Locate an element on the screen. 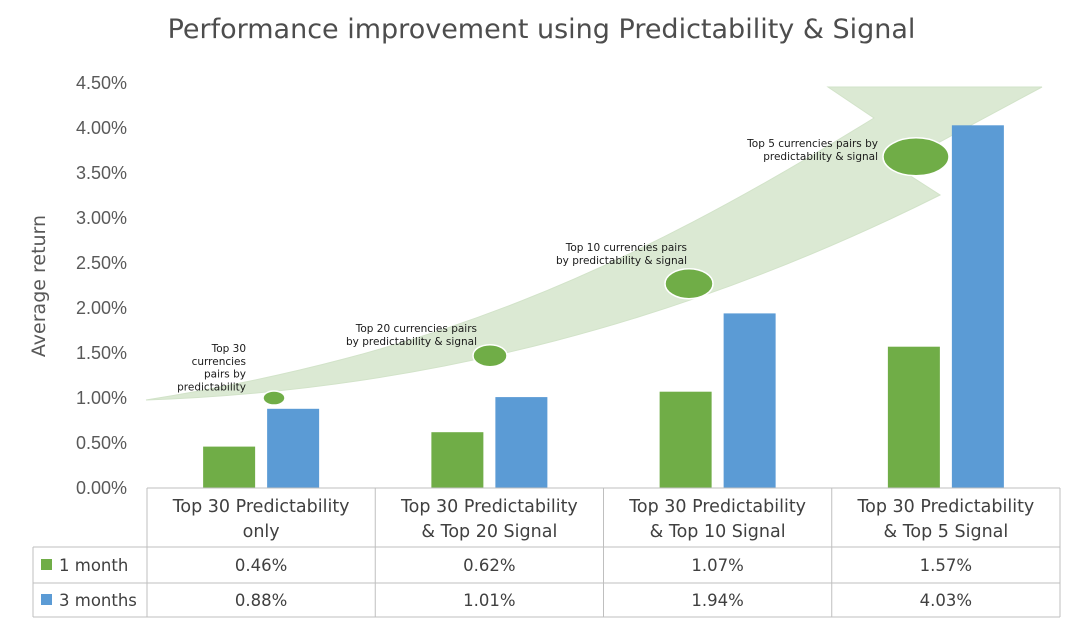 The image size is (1083, 623). annotation-text: currencies is located at coordinates (219, 362).